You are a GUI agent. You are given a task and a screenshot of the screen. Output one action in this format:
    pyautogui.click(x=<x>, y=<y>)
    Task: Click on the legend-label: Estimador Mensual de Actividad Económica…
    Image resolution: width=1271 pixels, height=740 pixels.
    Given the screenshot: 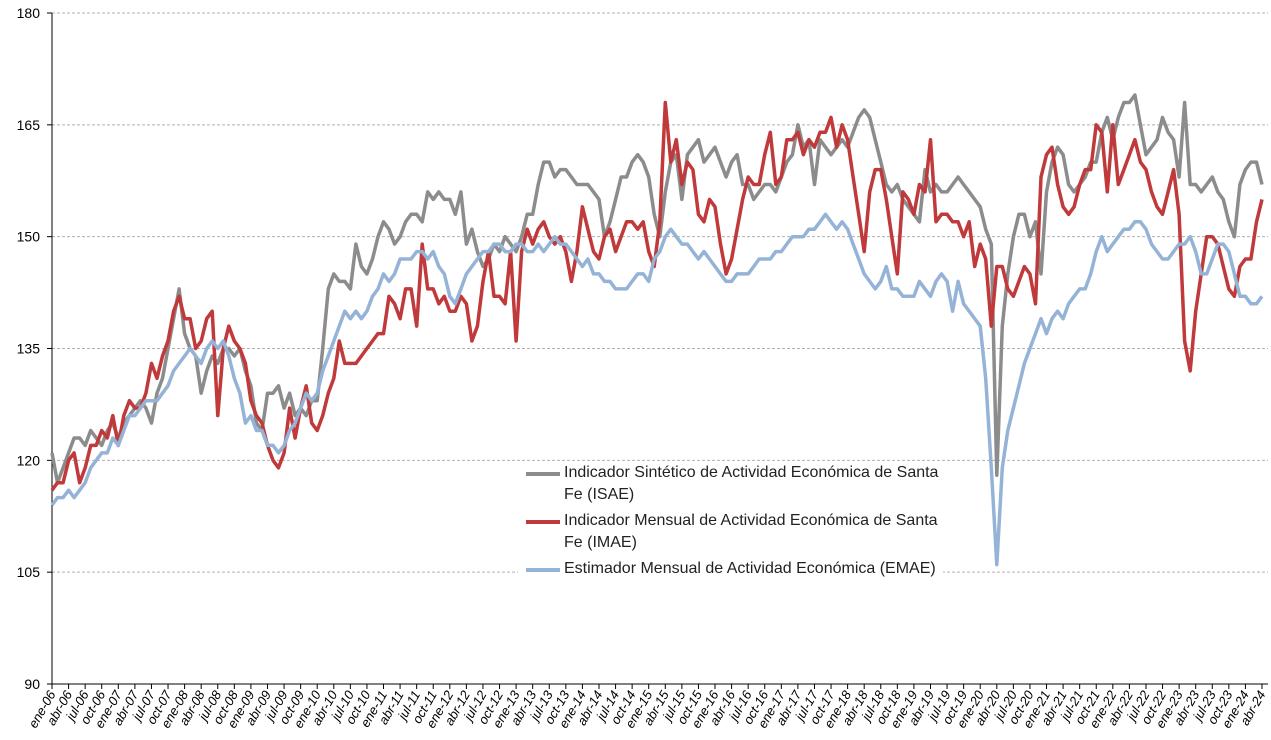 What is the action you would take?
    pyautogui.click(x=750, y=568)
    